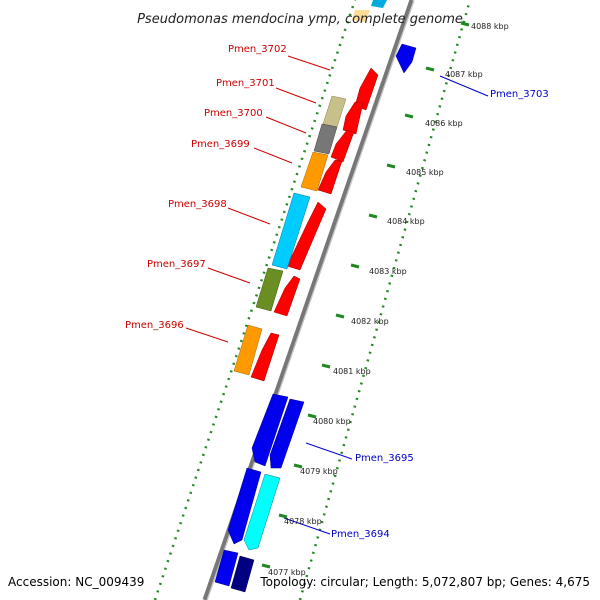 This screenshot has width=600, height=600. What do you see at coordinates (233, 113) in the screenshot?
I see `gene-label-pmen-3700: Pmen_3700` at bounding box center [233, 113].